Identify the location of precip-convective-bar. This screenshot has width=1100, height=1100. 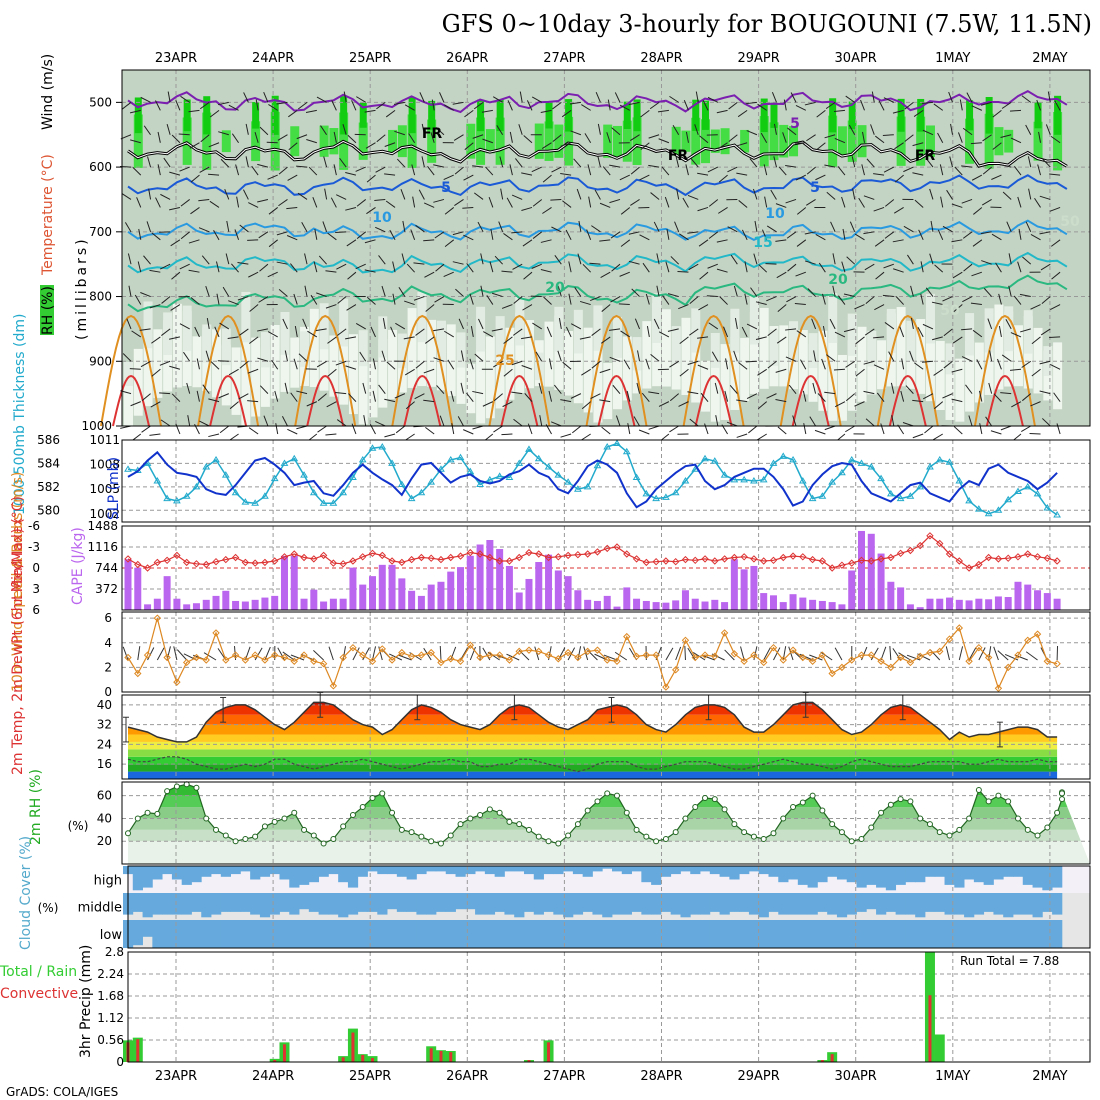
(343, 1059).